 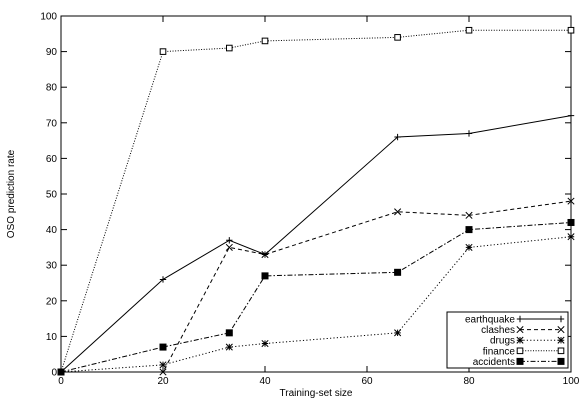 I want to click on y-axis-title: OSO prediction rate, so click(x=11, y=193).